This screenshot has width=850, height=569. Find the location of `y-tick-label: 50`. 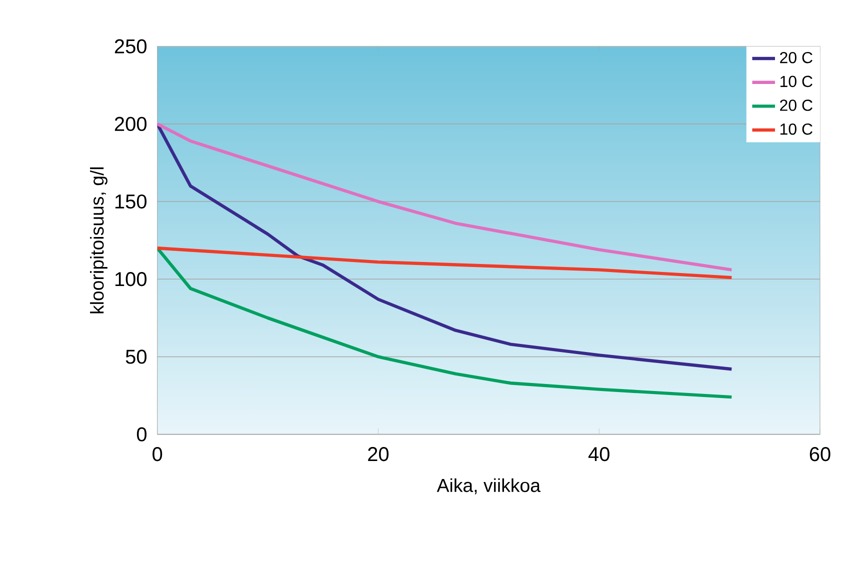

y-tick-label: 50 is located at coordinates (136, 357).